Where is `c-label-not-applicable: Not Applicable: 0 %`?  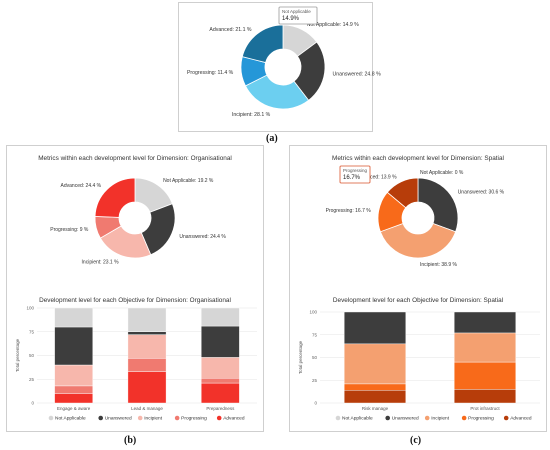 c-label-not-applicable: Not Applicable: 0 % is located at coordinates (442, 173).